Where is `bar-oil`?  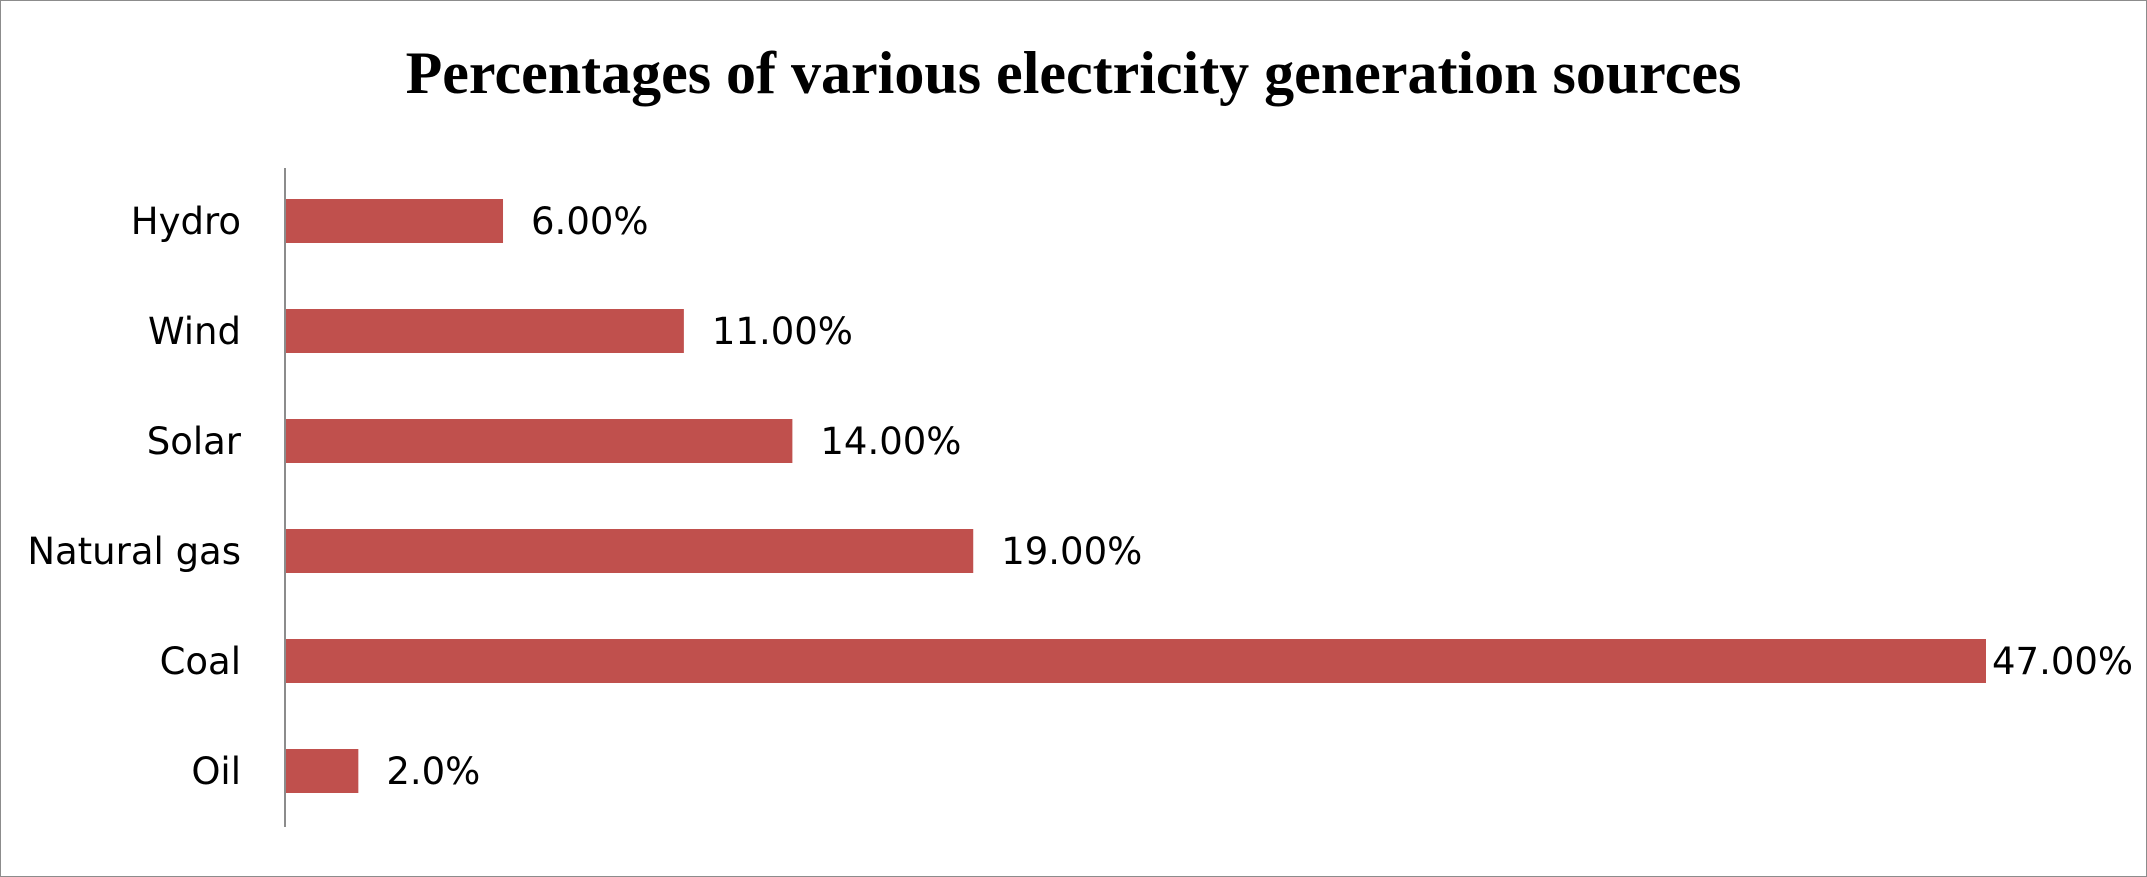 bar-oil is located at coordinates (322, 771).